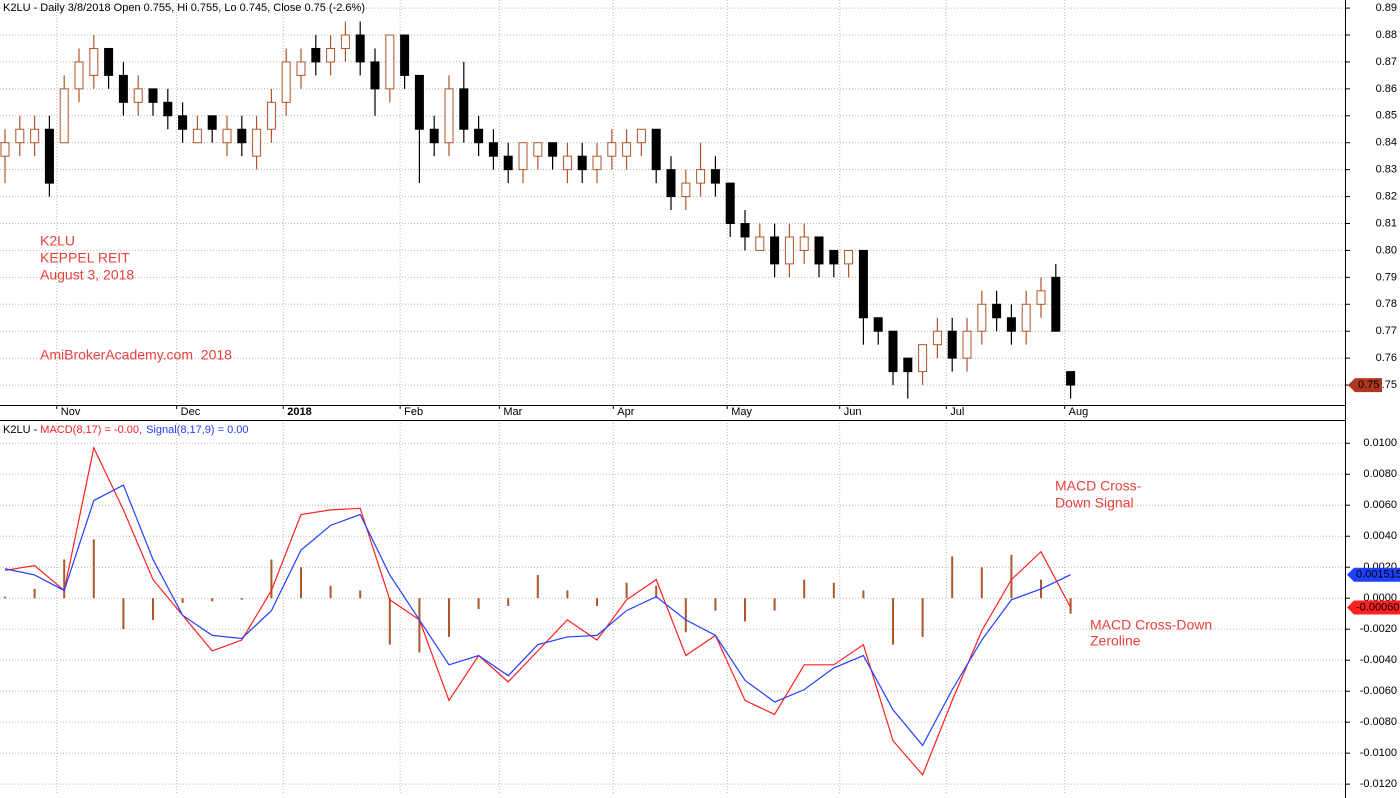 Image resolution: width=1400 pixels, height=798 pixels. What do you see at coordinates (21, 430) in the screenshot?
I see `legend-title: K2LU -` at bounding box center [21, 430].